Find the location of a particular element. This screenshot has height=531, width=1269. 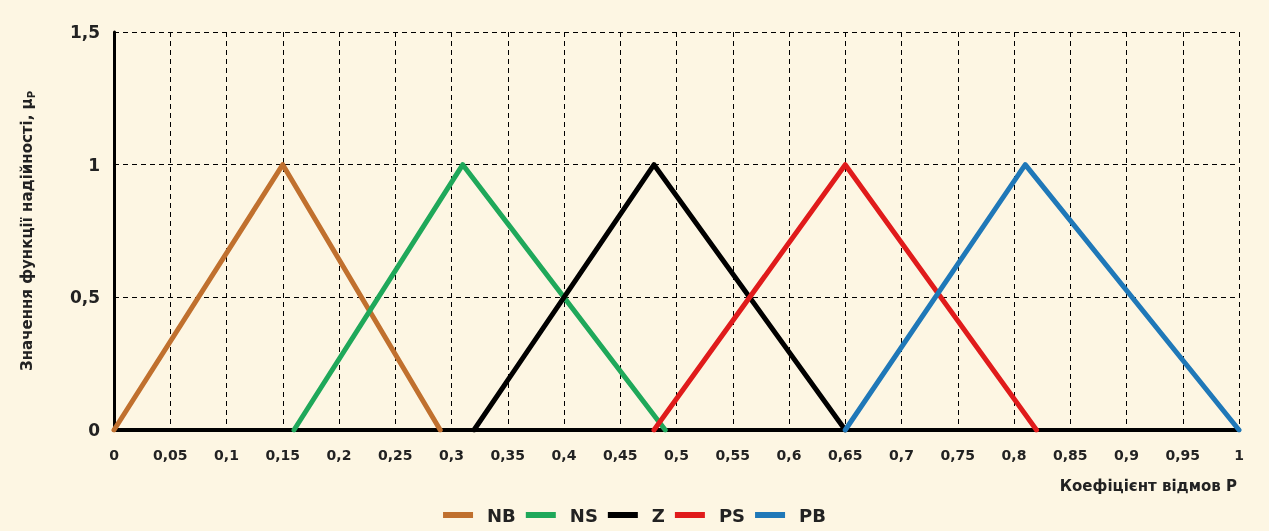

x-tick-label: 0 is located at coordinates (114, 455).